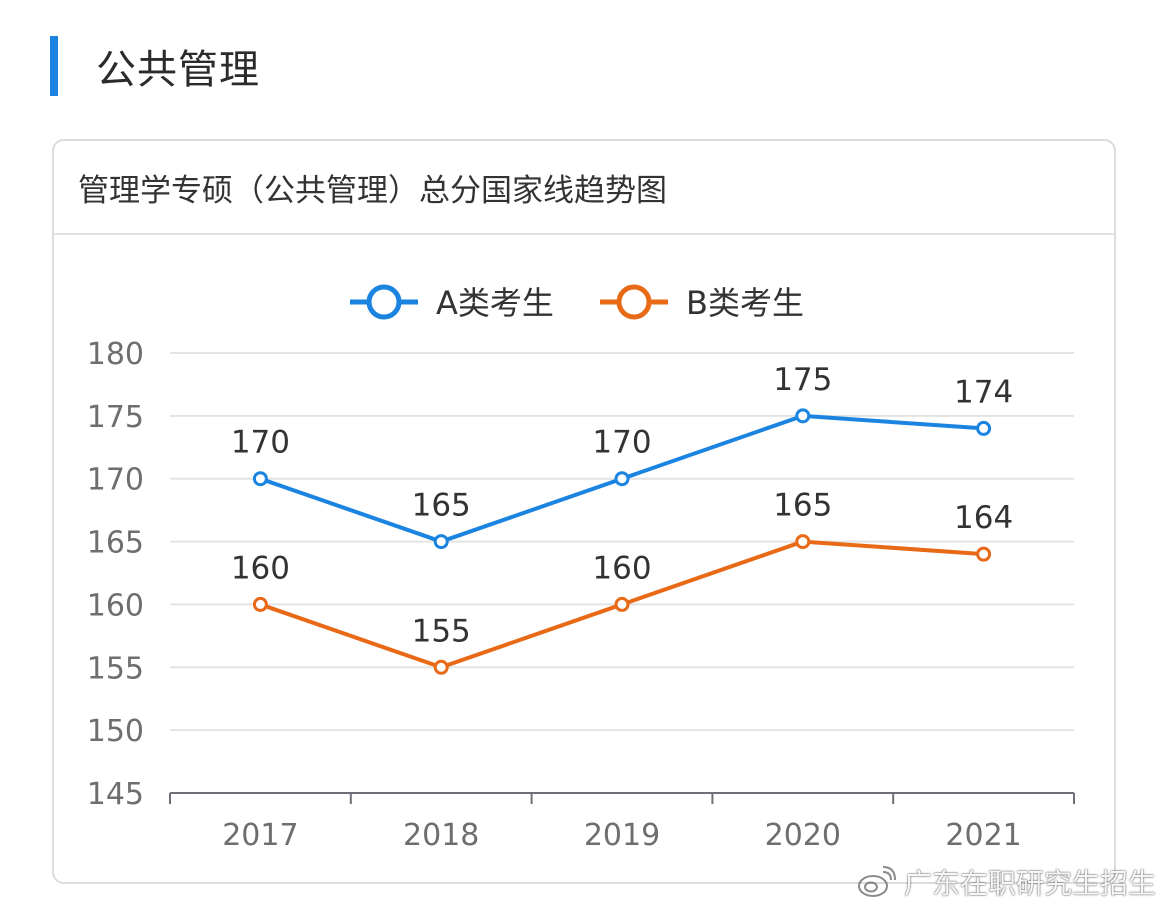 This screenshot has width=1170, height=912. I want to click on y-tick-label: 155, so click(115, 668).